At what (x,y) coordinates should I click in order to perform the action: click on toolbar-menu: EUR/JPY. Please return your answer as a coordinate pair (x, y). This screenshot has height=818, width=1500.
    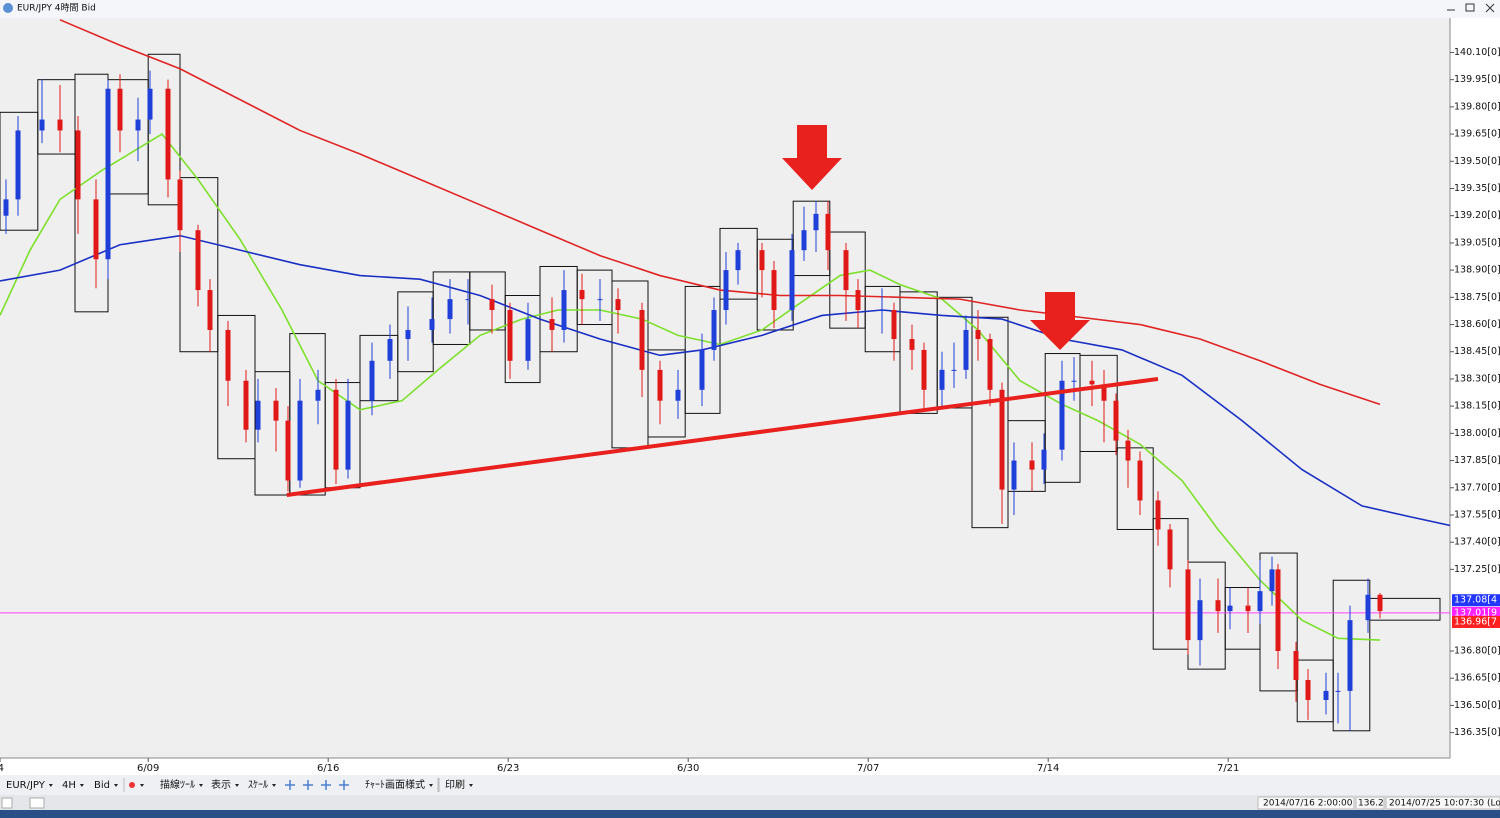
    Looking at the image, I should click on (26, 785).